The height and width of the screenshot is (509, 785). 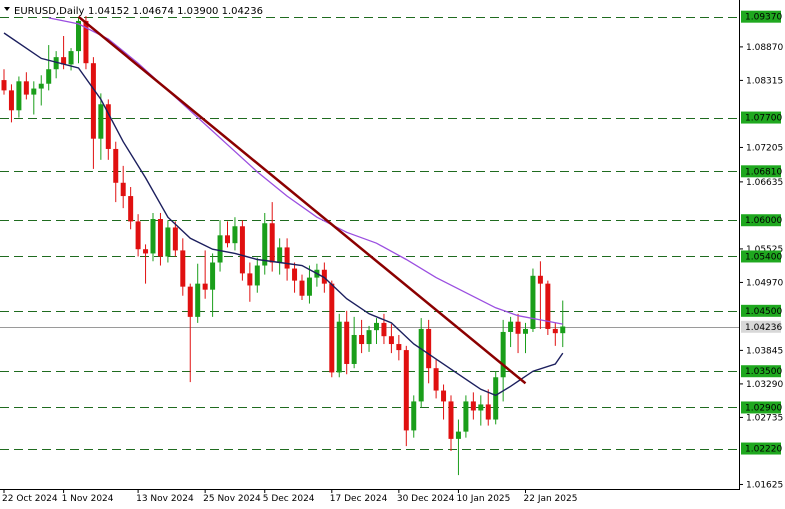 What do you see at coordinates (483, 499) in the screenshot?
I see `x-tick-label-7: 10 Jan 2025` at bounding box center [483, 499].